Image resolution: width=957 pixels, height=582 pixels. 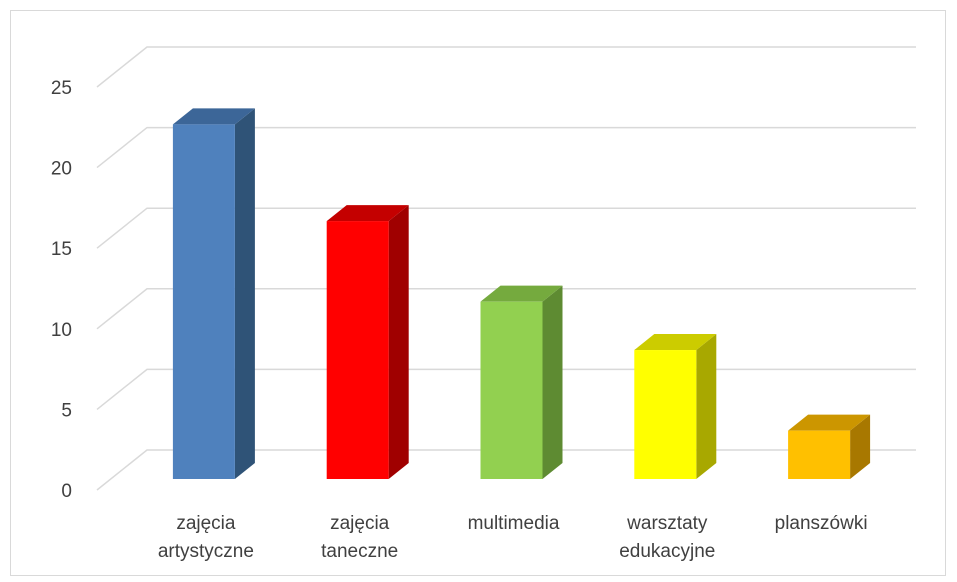 I want to click on x-category-label: edukacyjne, so click(x=667, y=551).